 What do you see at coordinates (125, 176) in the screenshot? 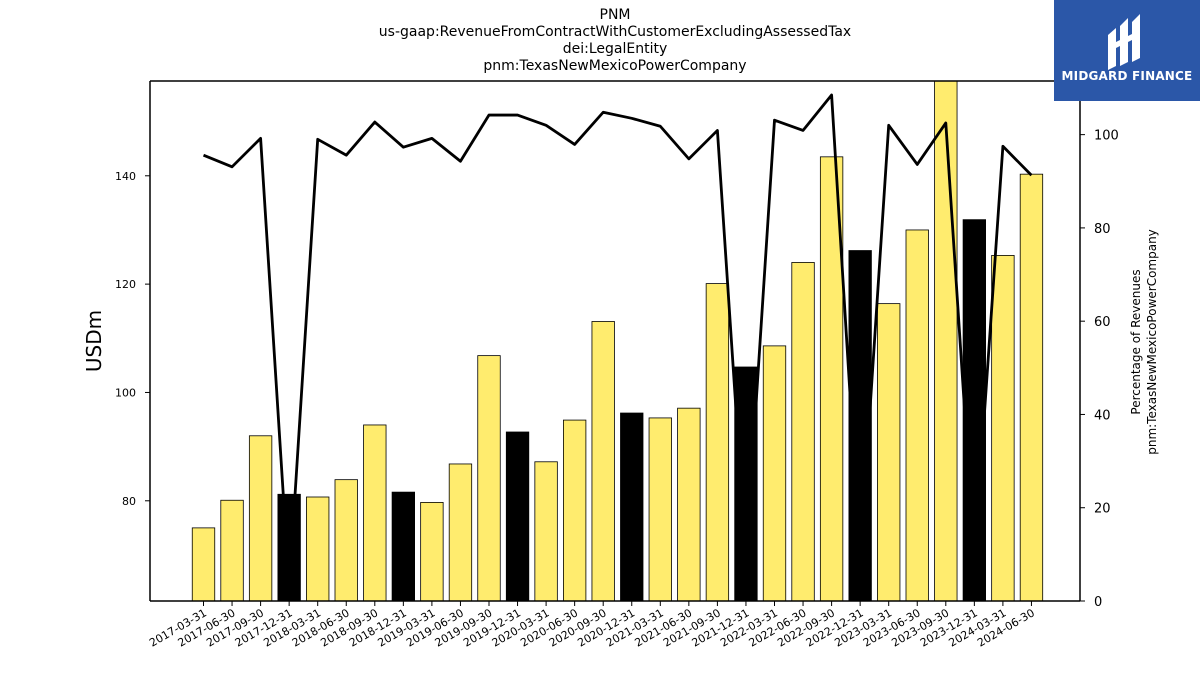
I see `y-tick-label-140: 140` at bounding box center [125, 176].